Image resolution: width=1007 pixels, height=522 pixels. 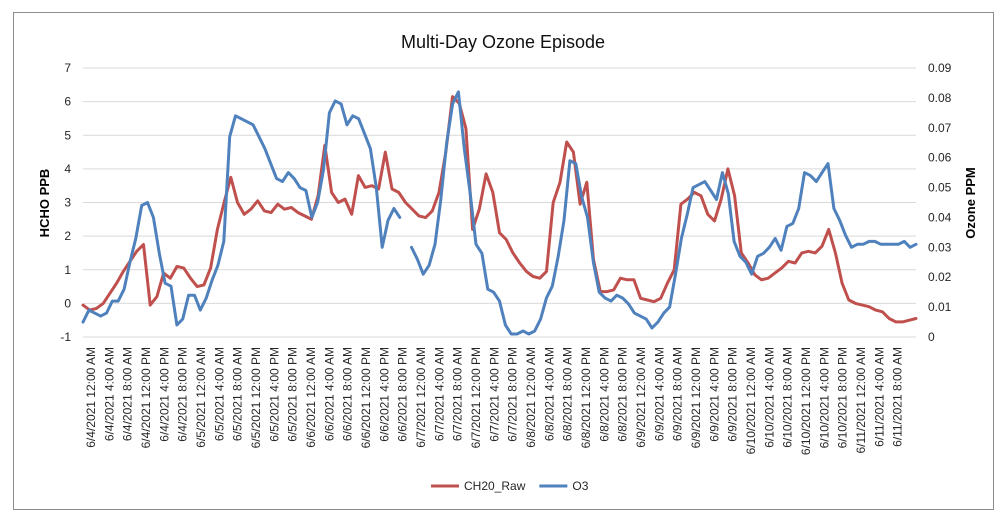 What do you see at coordinates (513, 394) in the screenshot?
I see `x-tick-label: 6/7/2021 8:00 PM` at bounding box center [513, 394].